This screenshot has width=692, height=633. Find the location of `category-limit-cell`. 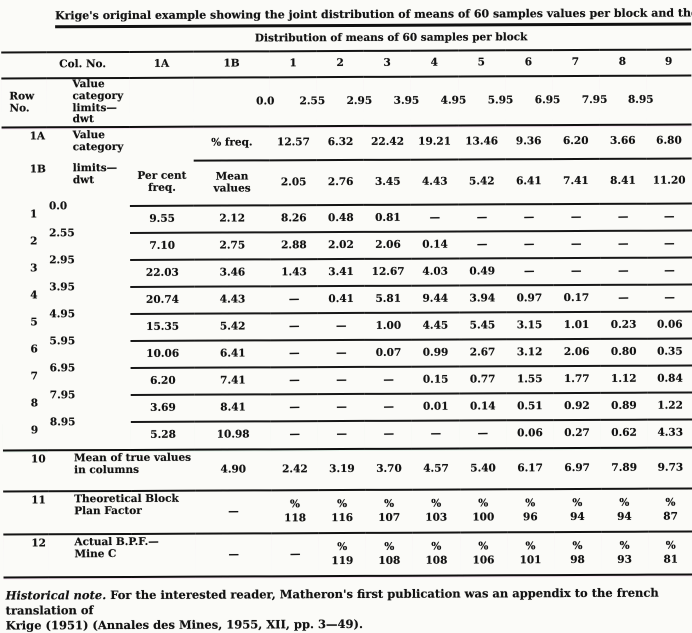

category-limit-cell is located at coordinates (89, 436).